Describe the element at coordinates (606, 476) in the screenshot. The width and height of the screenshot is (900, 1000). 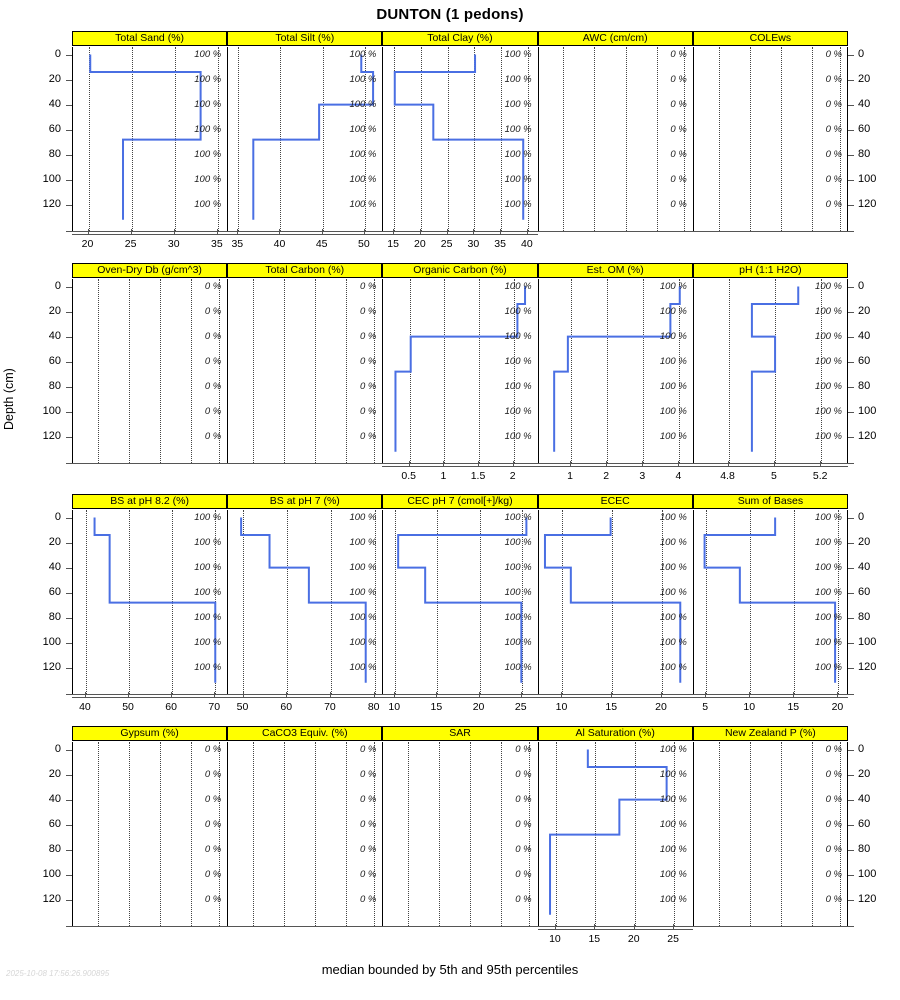
I see `x-tick-label: 2` at that location.